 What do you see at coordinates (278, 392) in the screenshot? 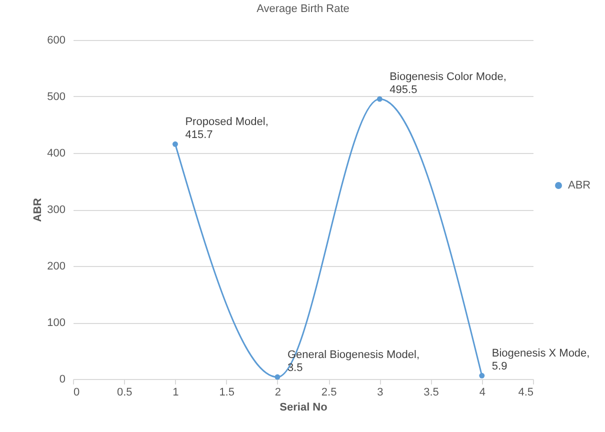
I see `x-tick-label: 2` at bounding box center [278, 392].